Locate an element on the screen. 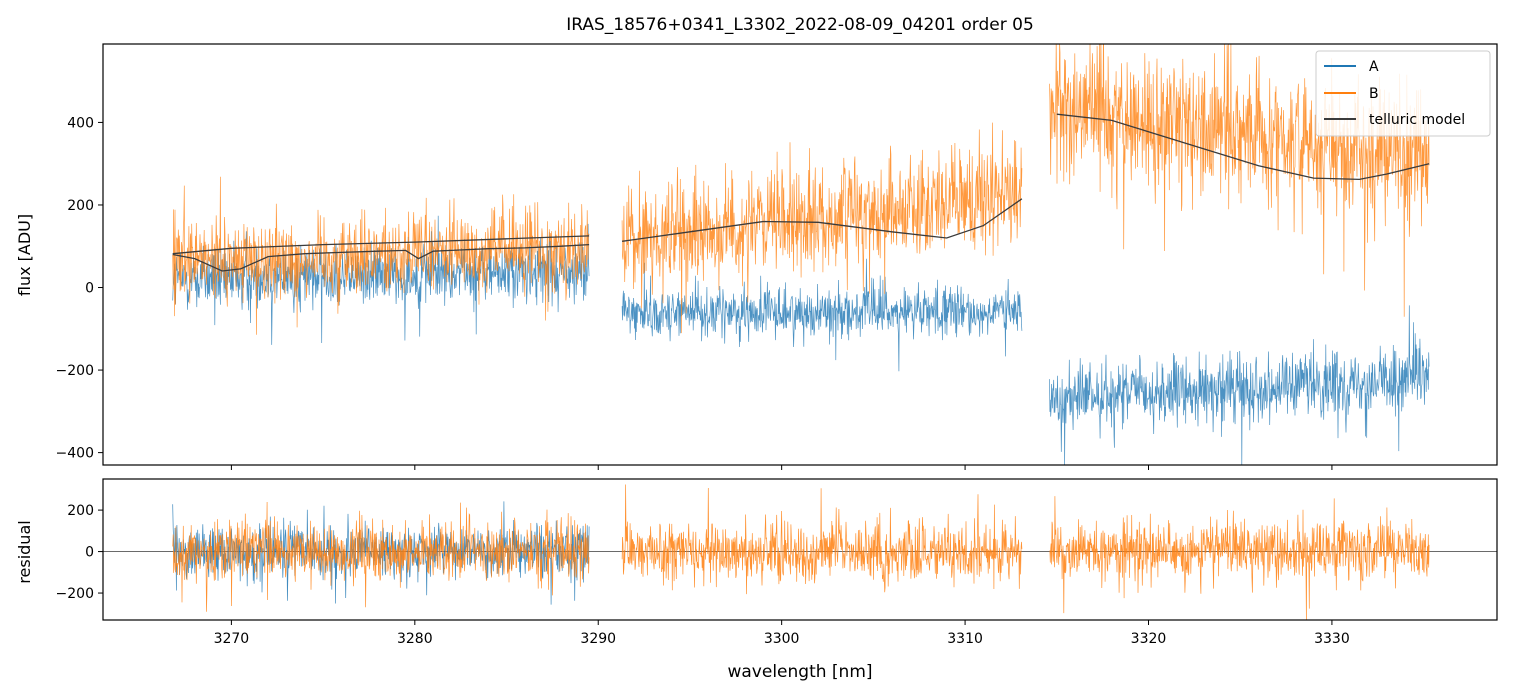  x-axis-label: wavelength [nm] is located at coordinates (799, 672).